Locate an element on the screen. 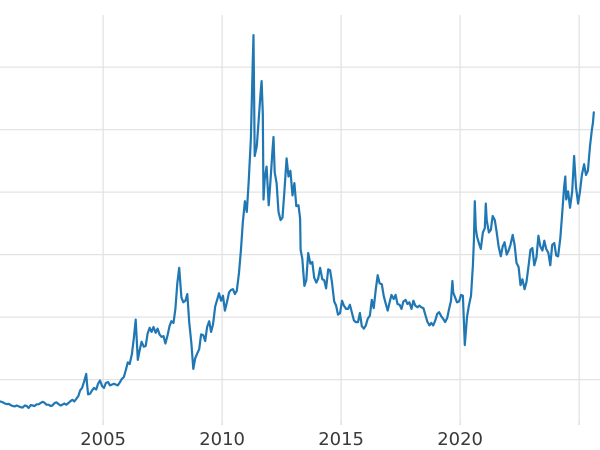  x-axis-ticks is located at coordinates (341, 423).